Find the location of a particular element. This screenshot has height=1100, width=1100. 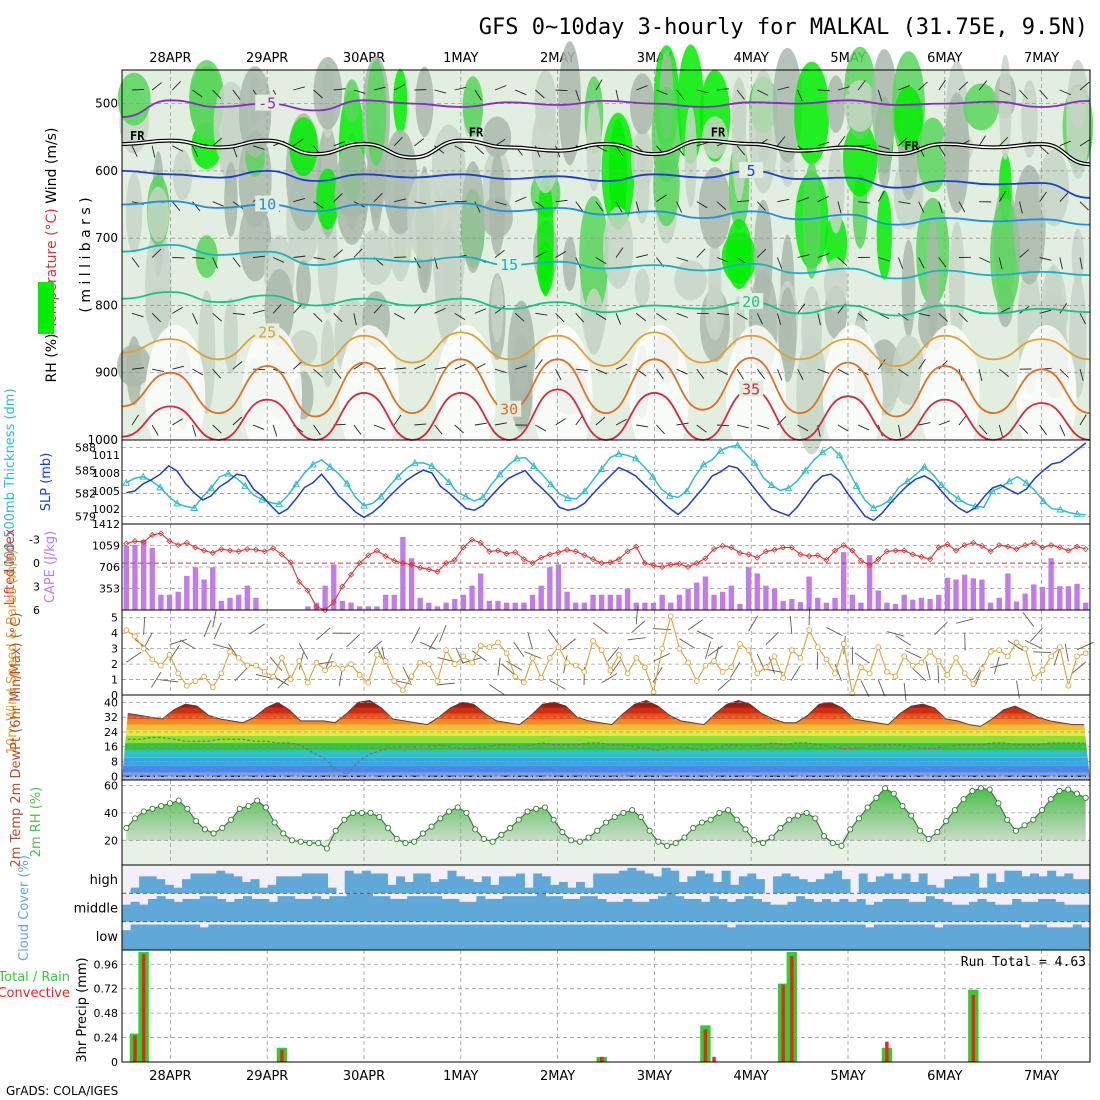

legend-convective: Convective is located at coordinates (35, 993).